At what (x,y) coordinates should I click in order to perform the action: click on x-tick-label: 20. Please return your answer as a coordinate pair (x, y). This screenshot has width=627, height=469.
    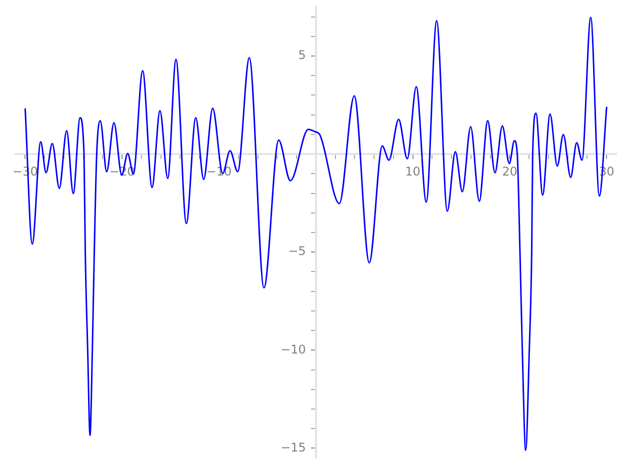
    Looking at the image, I should click on (510, 171).